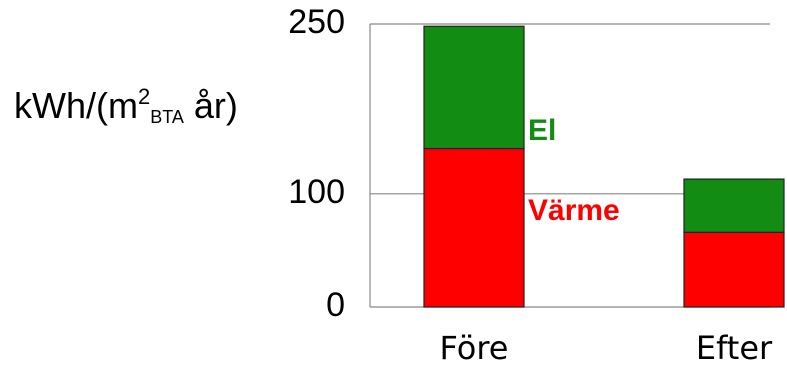 This screenshot has width=787, height=368. Describe the element at coordinates (316, 22) in the screenshot. I see `y-tick-label: 250` at that location.